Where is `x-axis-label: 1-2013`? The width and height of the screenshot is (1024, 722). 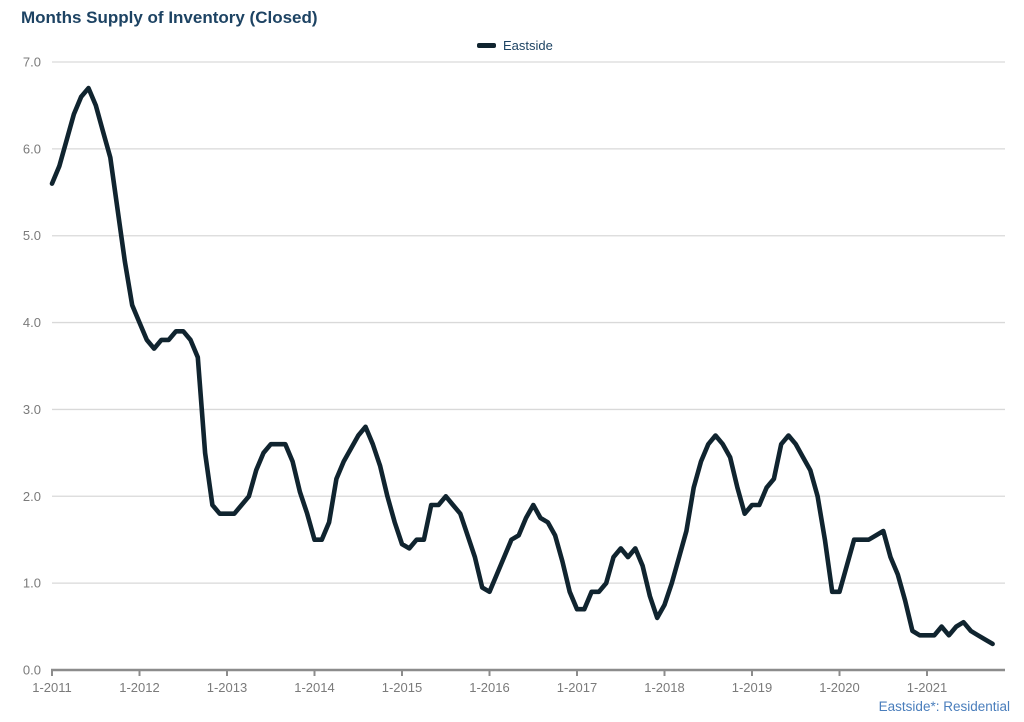
x-axis-label: 1-2013 is located at coordinates (227, 687).